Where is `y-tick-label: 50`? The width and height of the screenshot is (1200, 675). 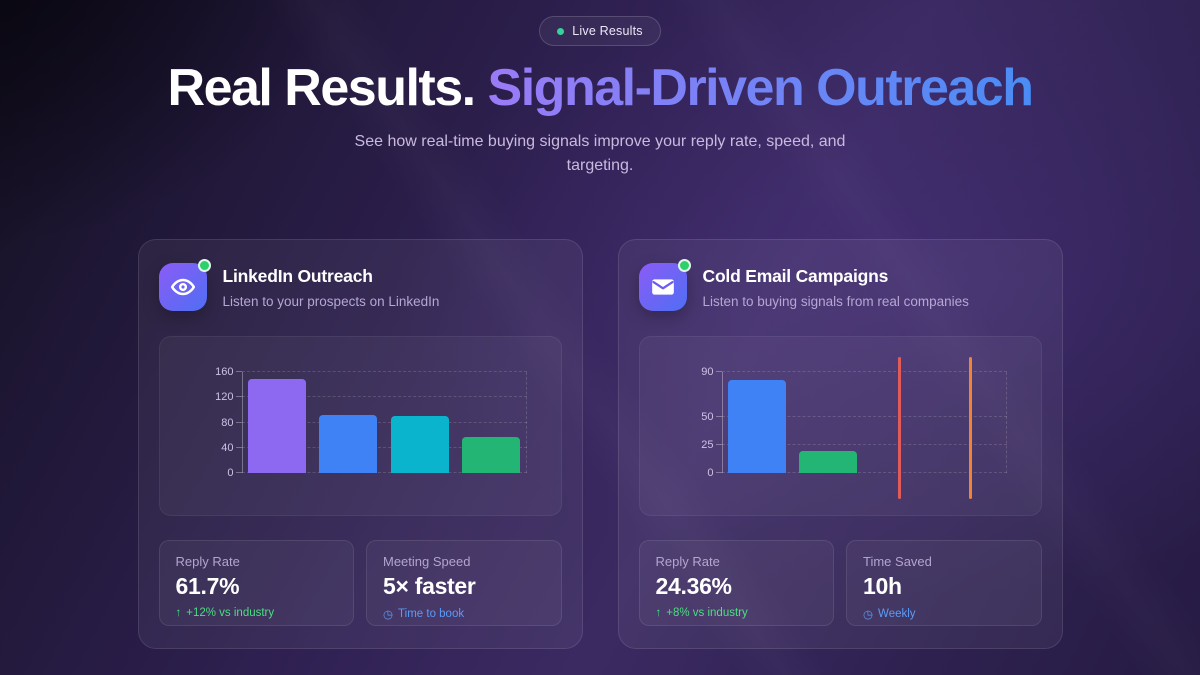 y-tick-label: 50 is located at coordinates (707, 417).